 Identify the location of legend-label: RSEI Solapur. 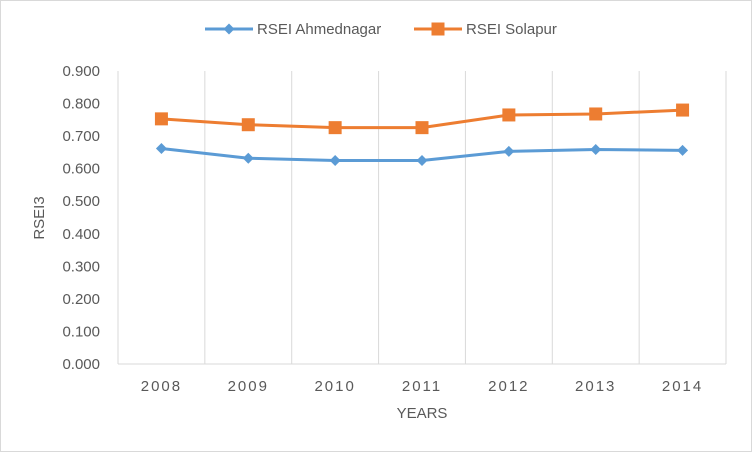
(511, 29).